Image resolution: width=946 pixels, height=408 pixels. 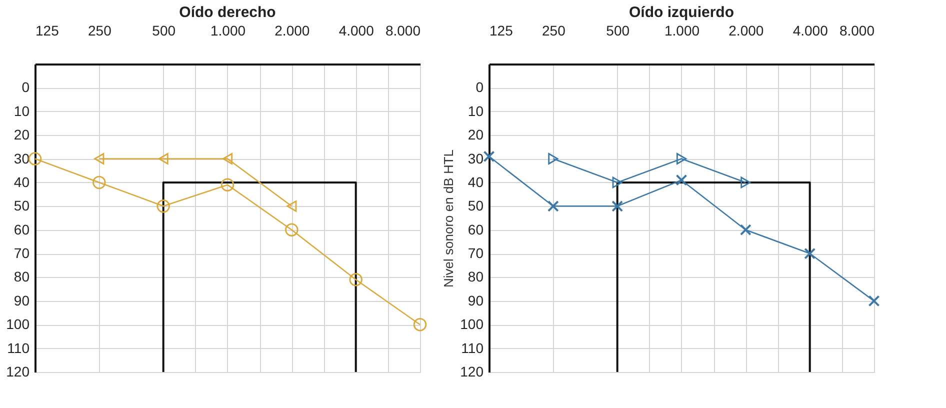 What do you see at coordinates (448, 218) in the screenshot?
I see `y-axis-title: Nivel sonoro en dB HTL` at bounding box center [448, 218].